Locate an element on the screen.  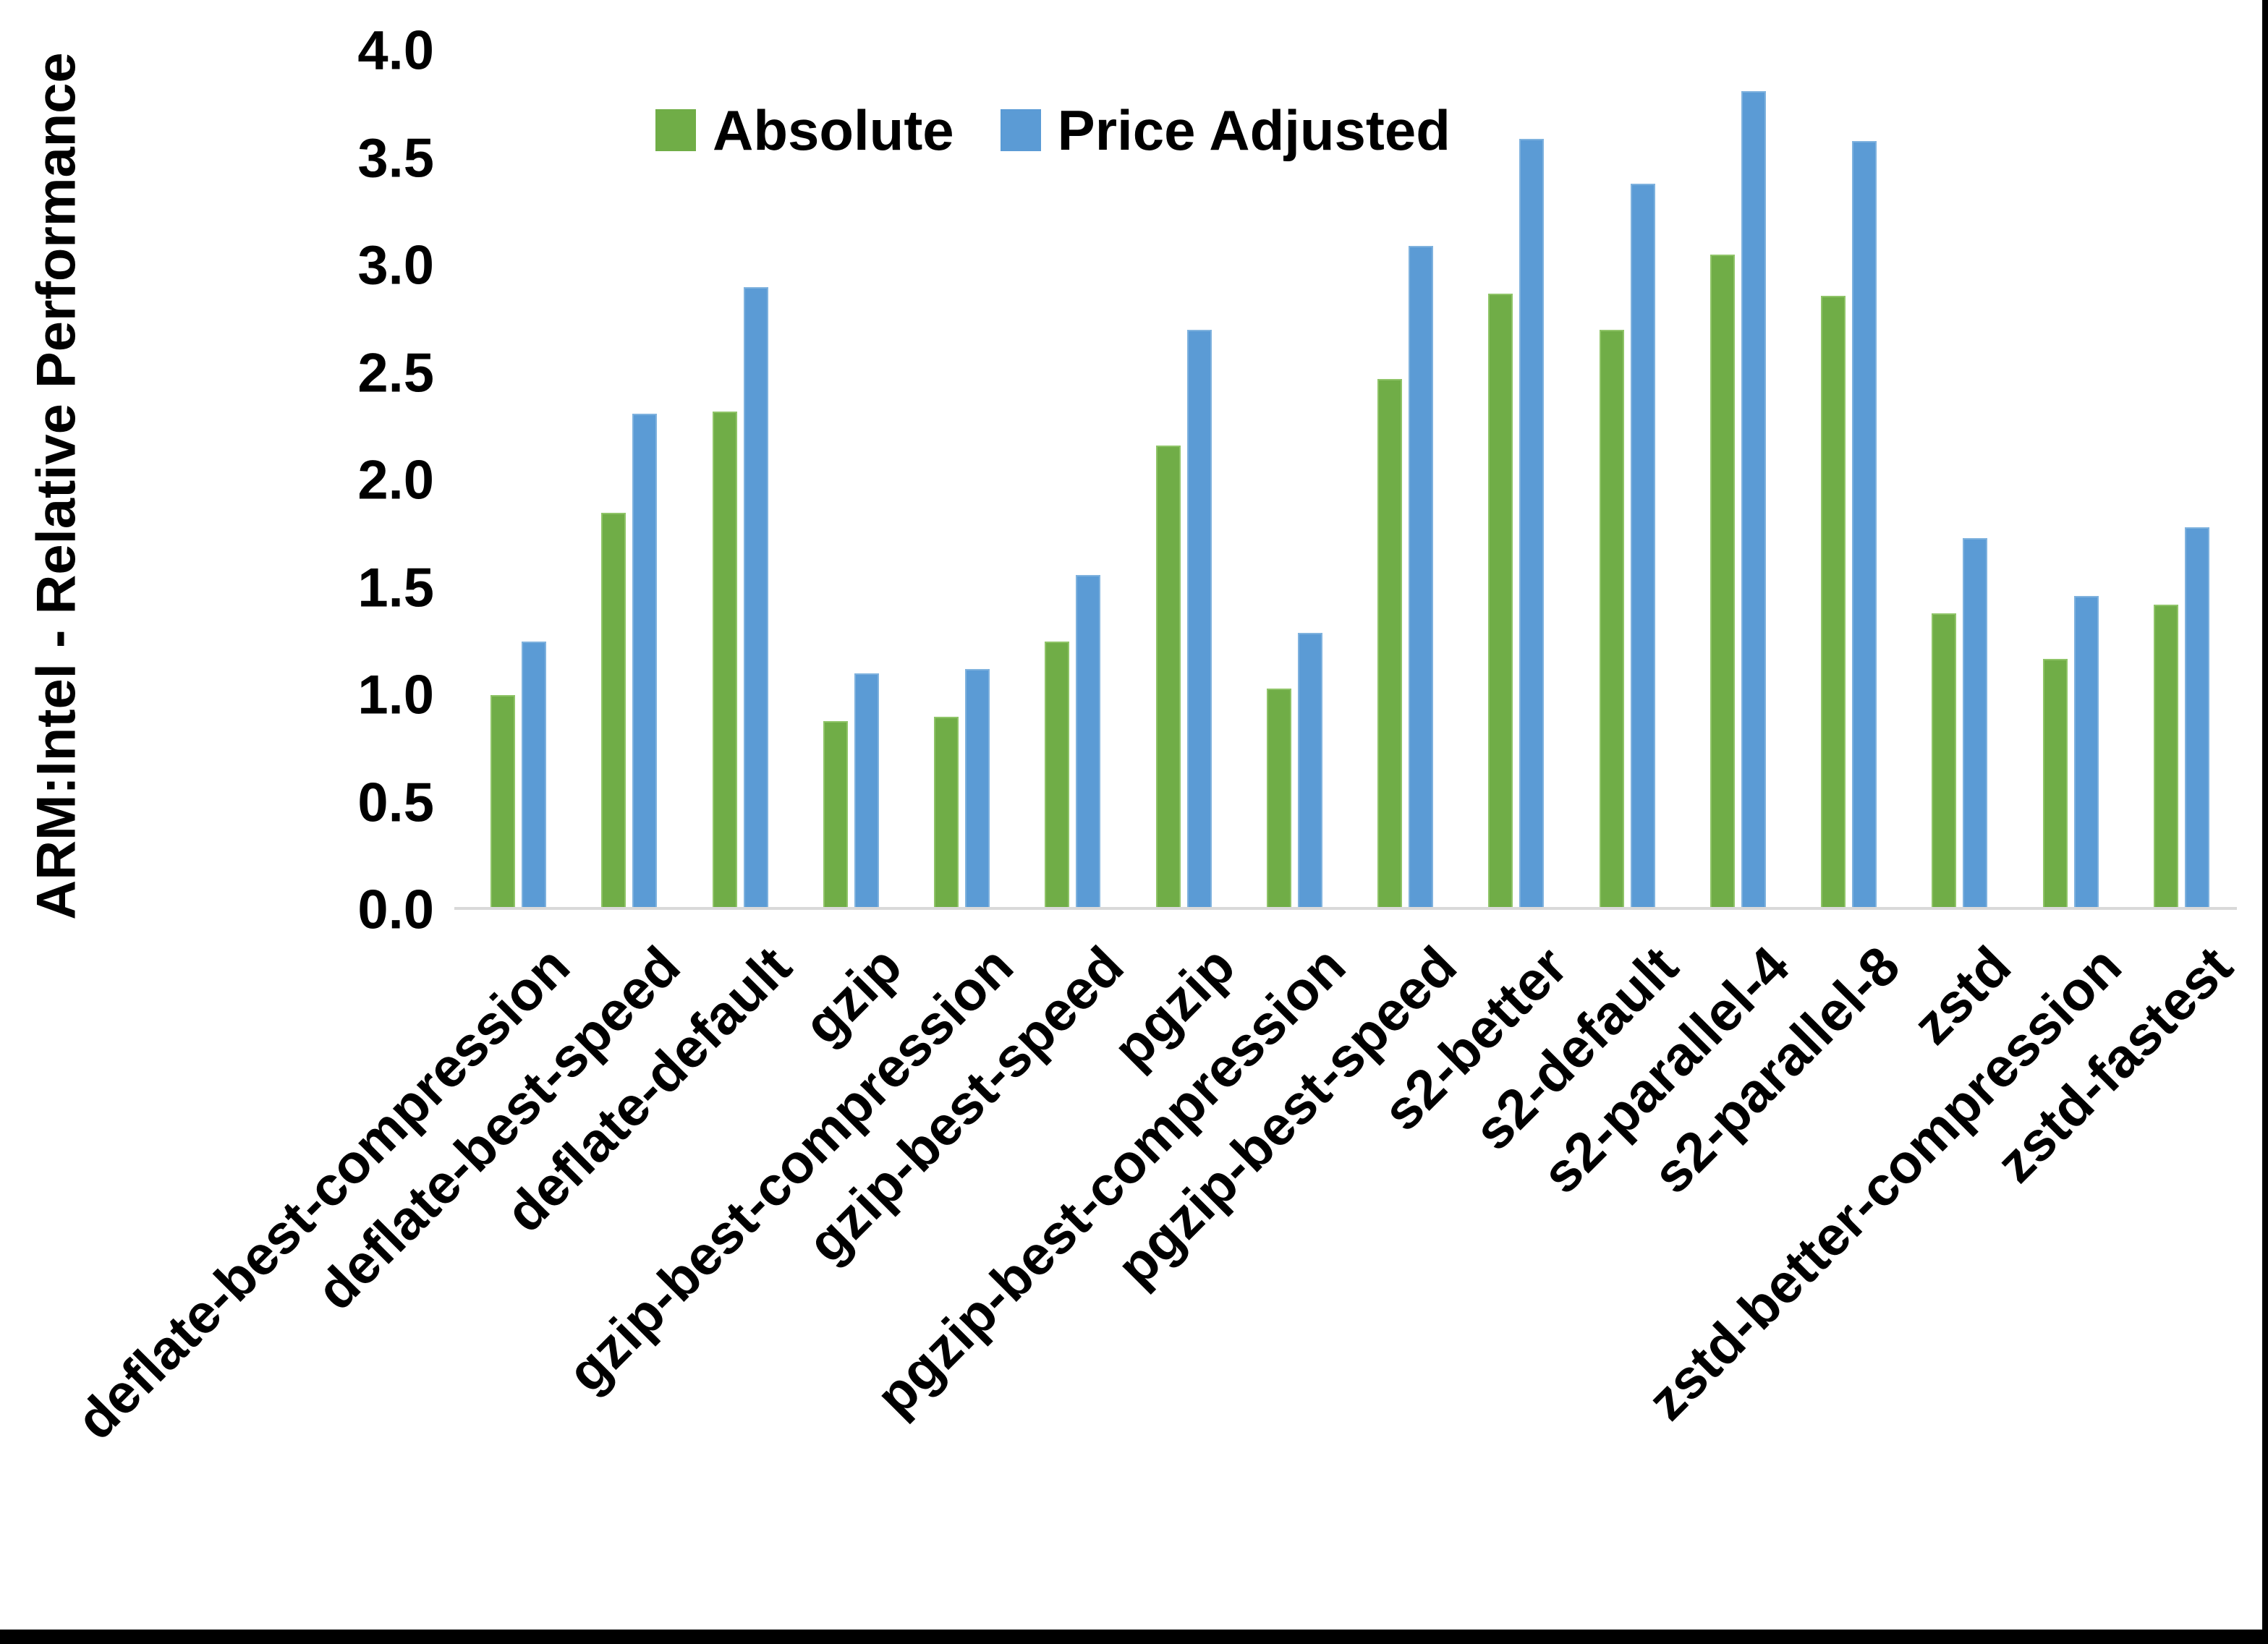
bar-group-deflate-best-compression is located at coordinates (518, 480).